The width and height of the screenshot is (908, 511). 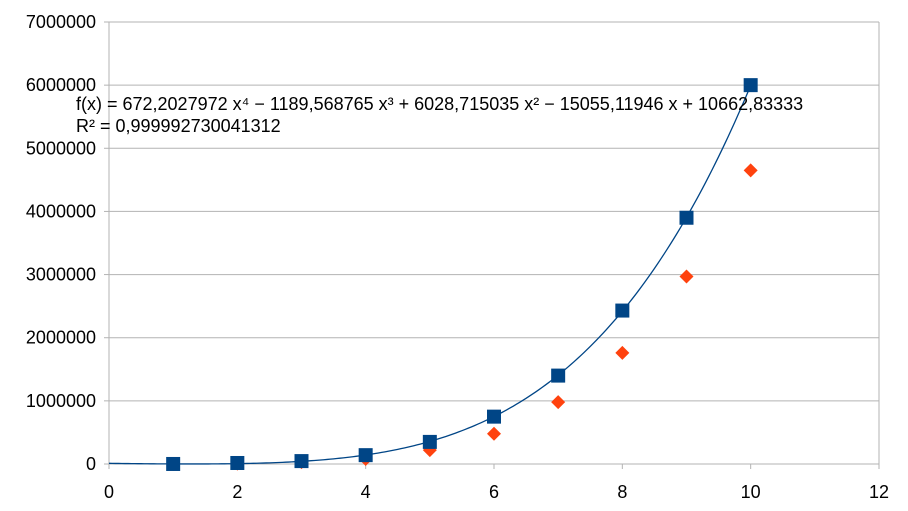 I want to click on x-tick-label-3: 6, so click(x=494, y=492).